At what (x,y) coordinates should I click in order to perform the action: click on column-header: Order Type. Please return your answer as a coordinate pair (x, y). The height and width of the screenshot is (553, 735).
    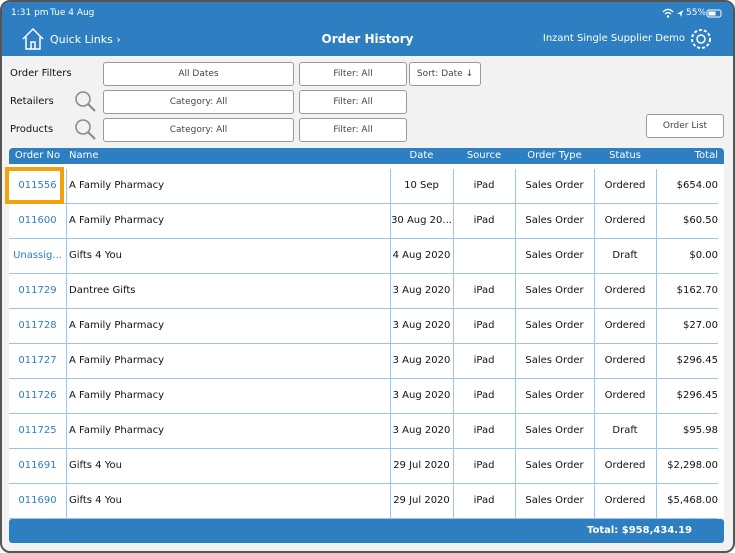
    Looking at the image, I should click on (554, 155).